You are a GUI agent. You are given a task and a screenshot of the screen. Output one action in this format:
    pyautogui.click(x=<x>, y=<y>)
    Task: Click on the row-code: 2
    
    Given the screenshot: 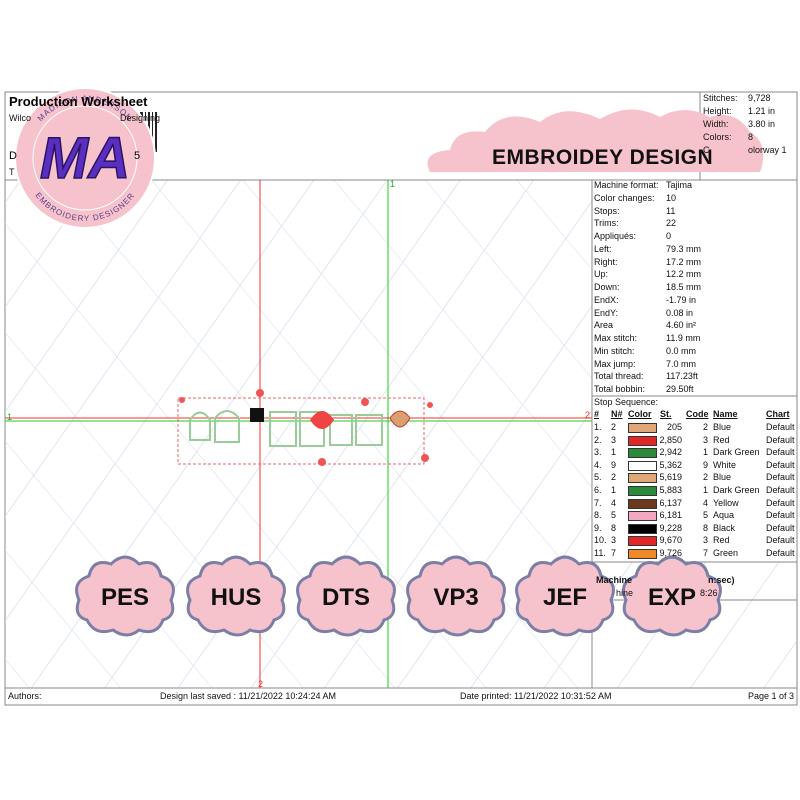 What is the action you would take?
    pyautogui.click(x=706, y=427)
    